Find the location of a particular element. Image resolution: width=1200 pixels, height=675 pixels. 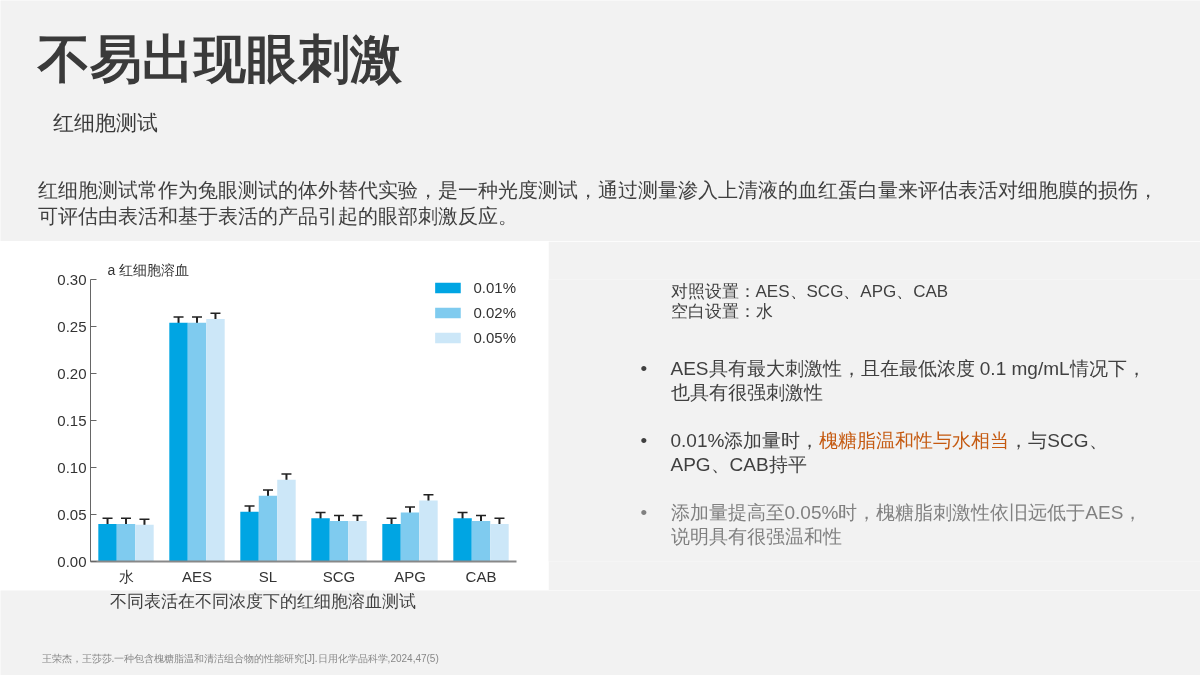

y-tick-label: 0.30 is located at coordinates (72, 279).